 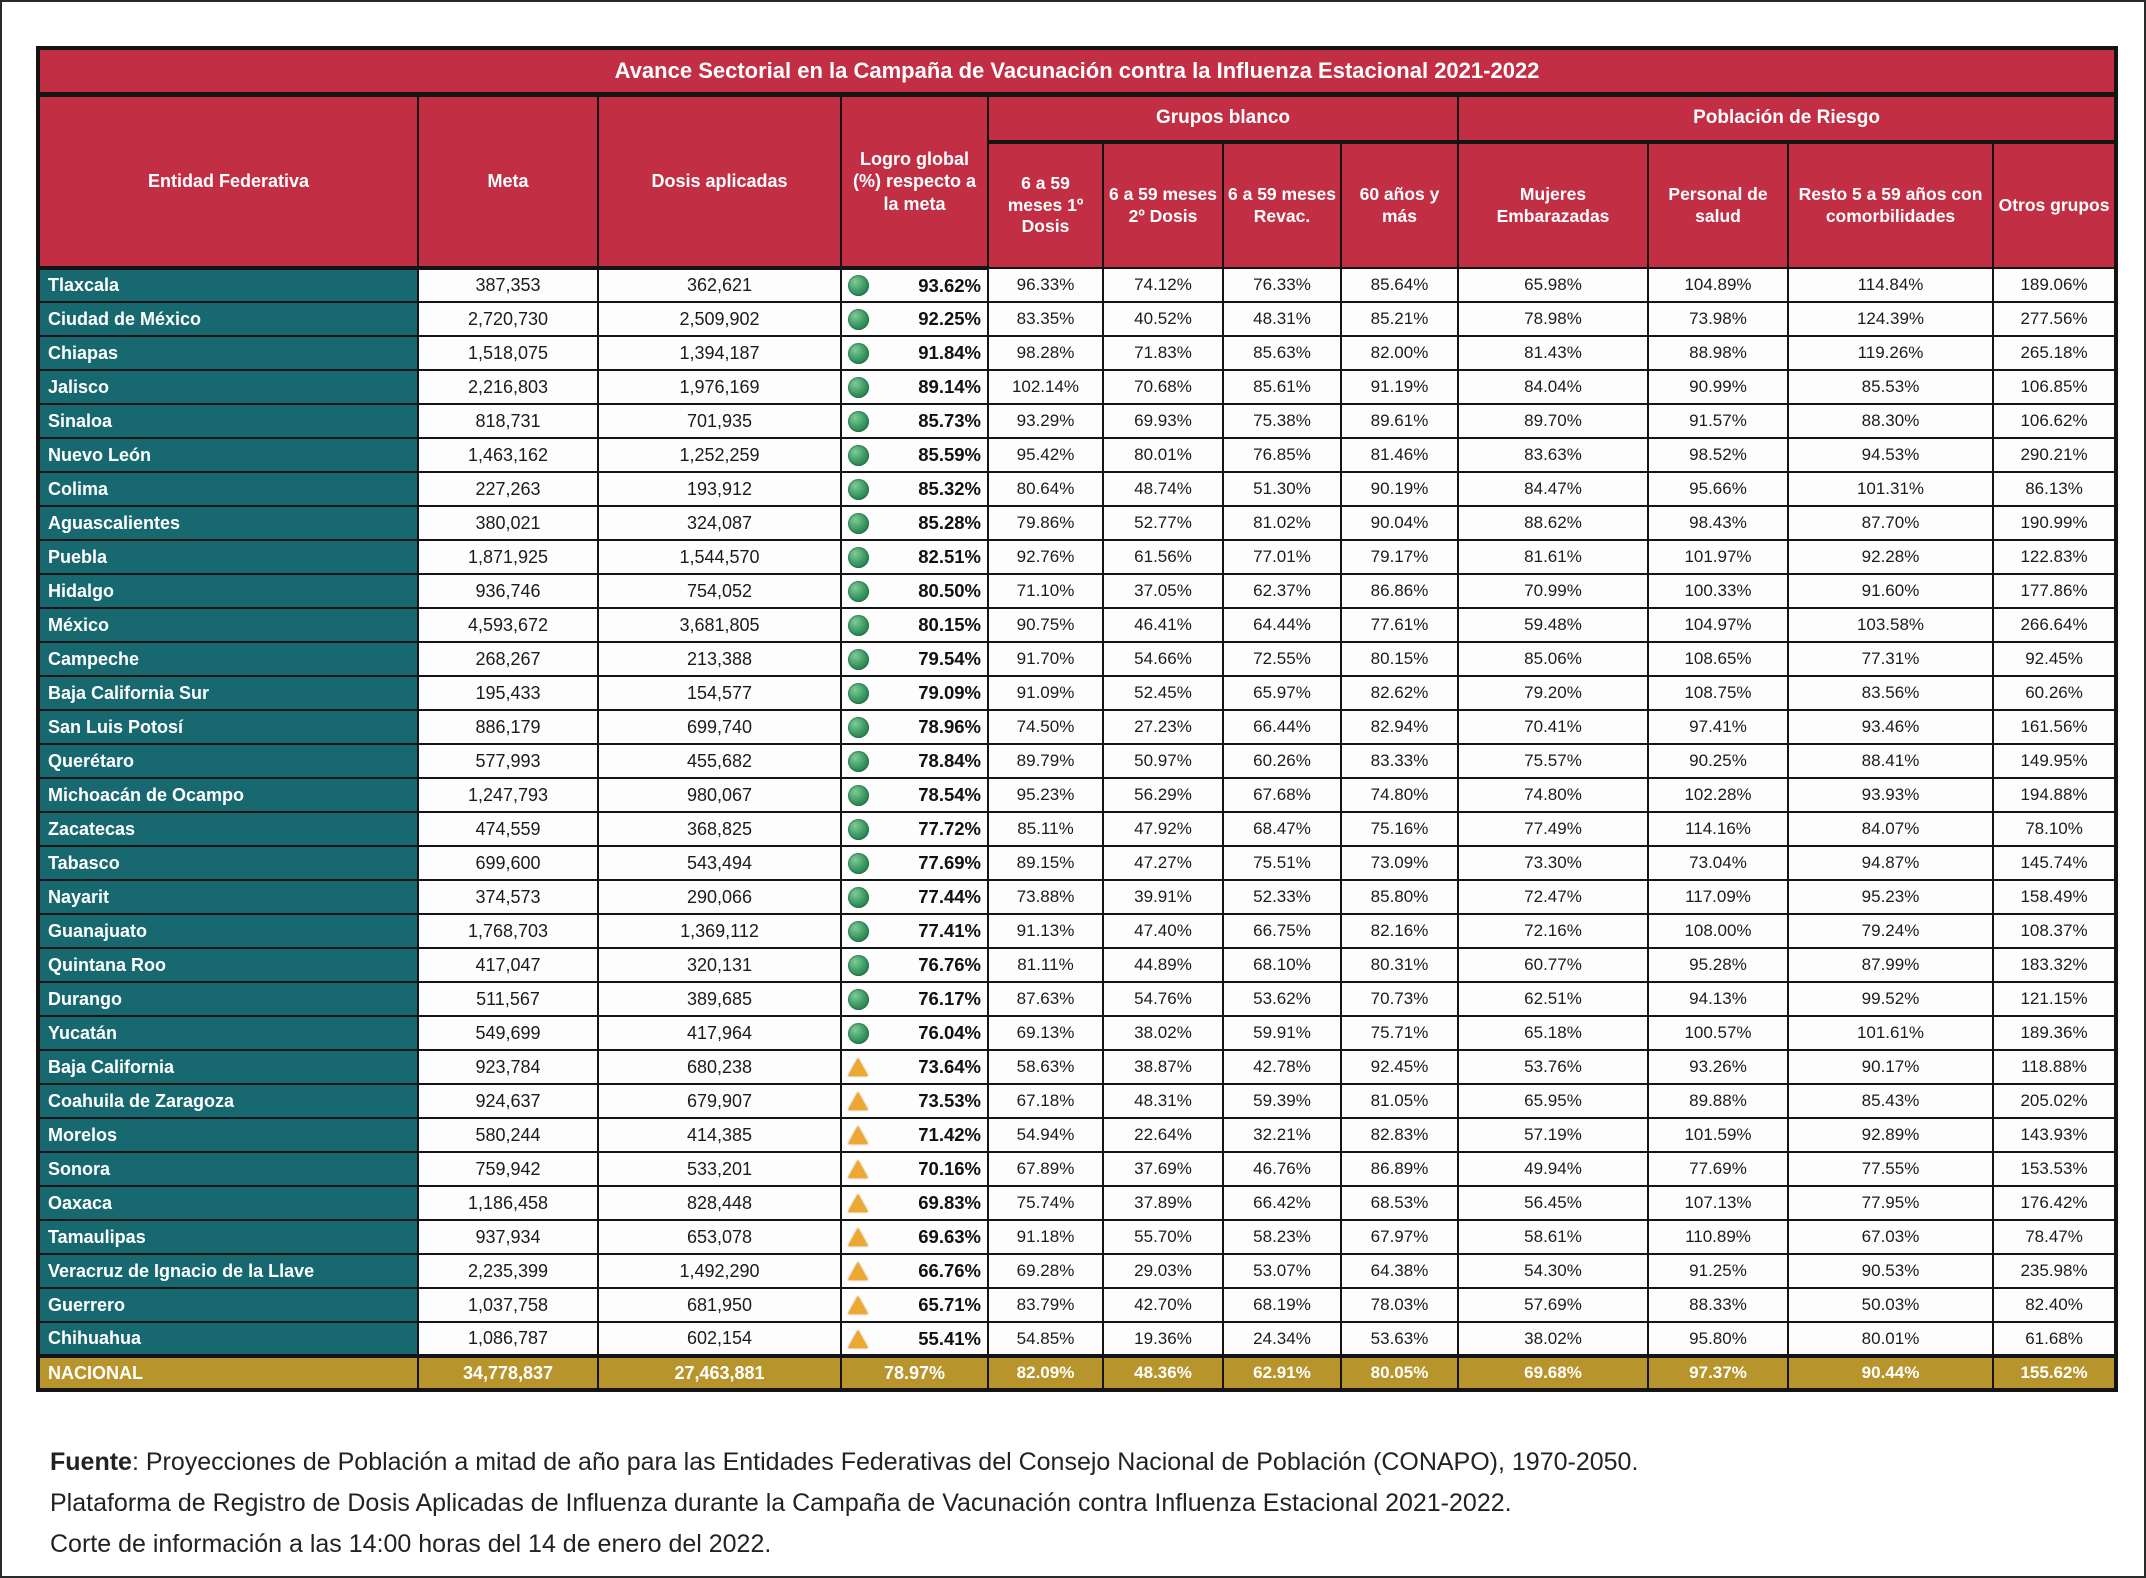 I want to click on pct-6a59-2dosis-cell: 54.66%, so click(x=1163, y=659).